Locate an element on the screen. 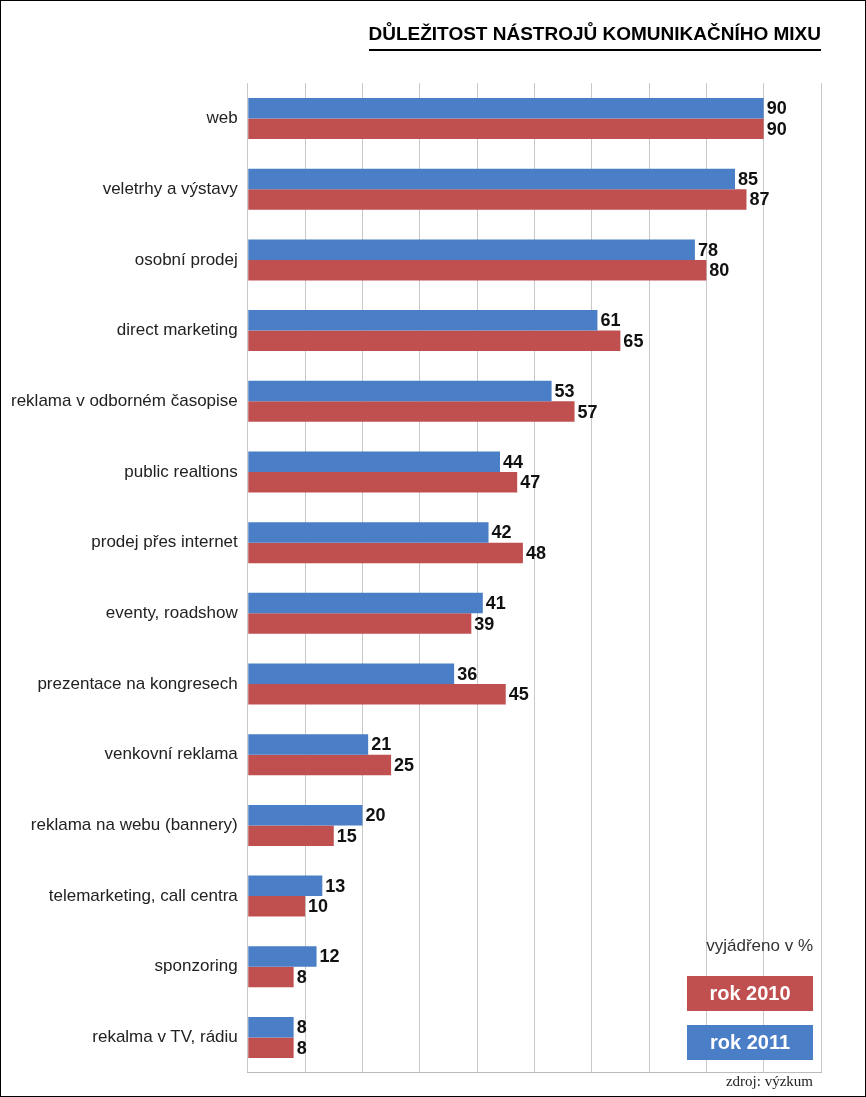 This screenshot has width=866, height=1097. data-label: 80 is located at coordinates (719, 270).